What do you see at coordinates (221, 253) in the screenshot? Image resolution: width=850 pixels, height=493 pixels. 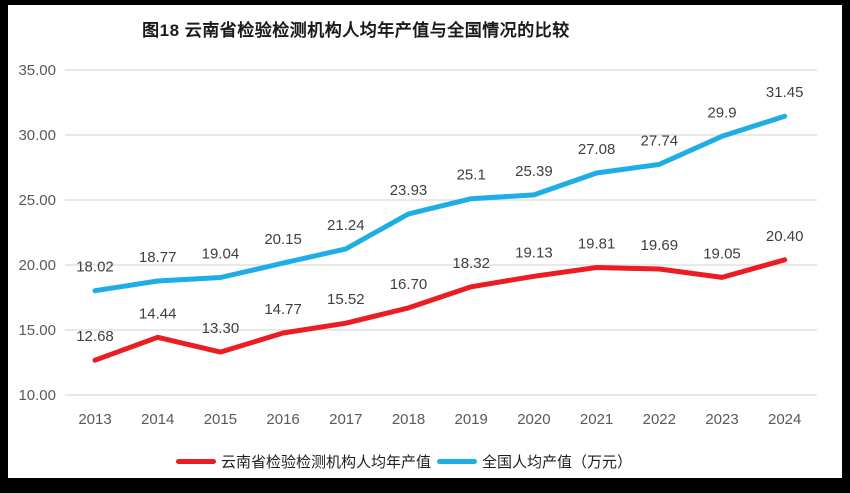 I see `data-label-national: 19.04` at bounding box center [221, 253].